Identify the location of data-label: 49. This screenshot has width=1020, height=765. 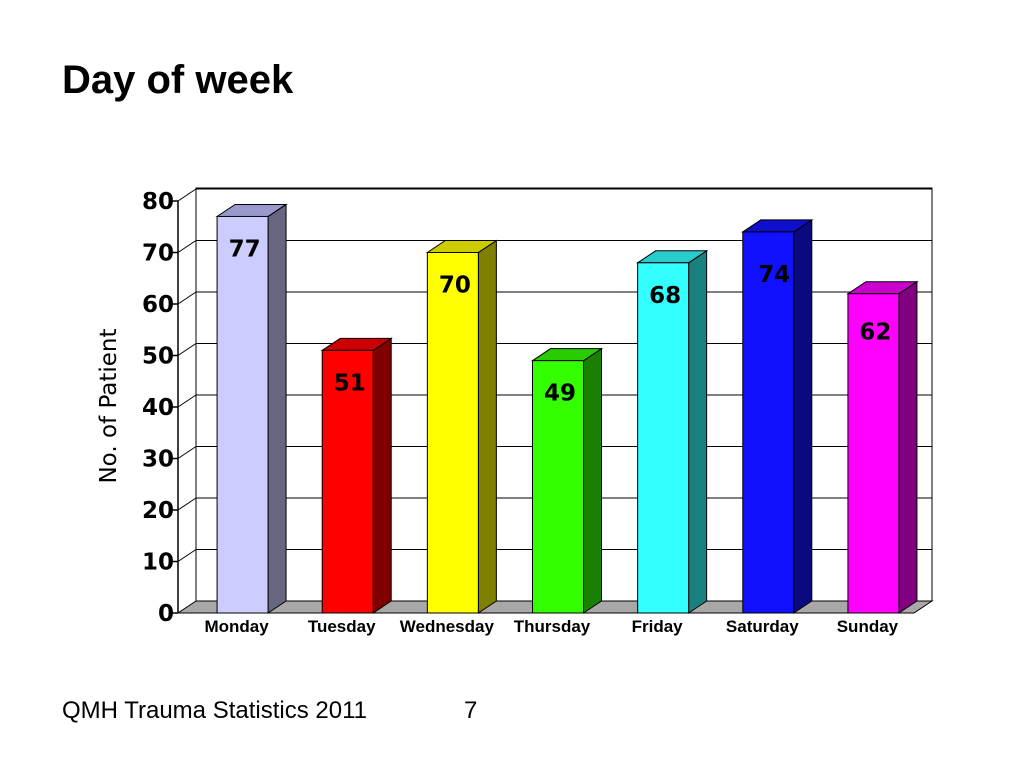
(560, 394).